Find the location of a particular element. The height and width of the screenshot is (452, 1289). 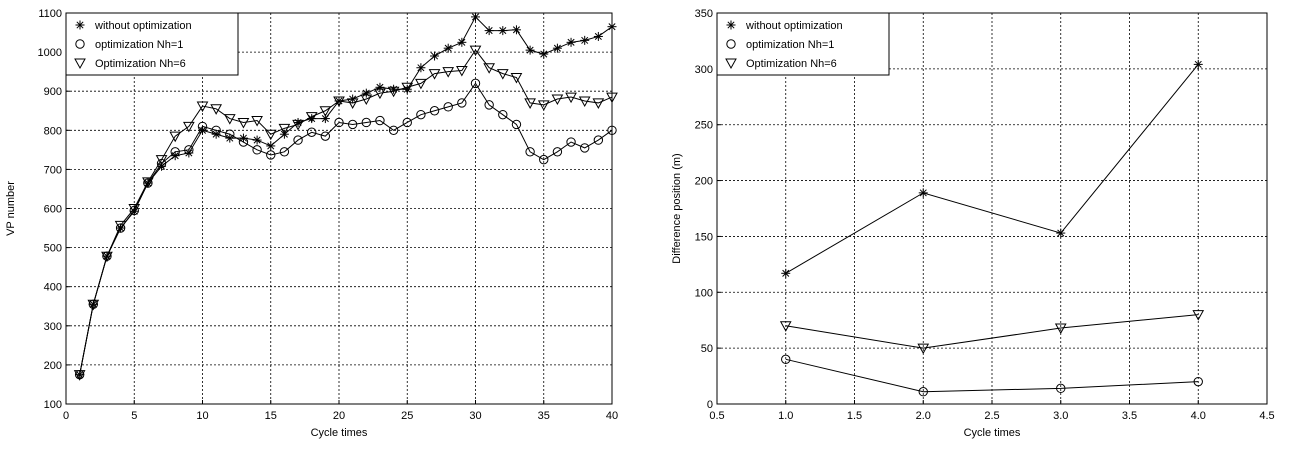

y-axis-label: Difference position (m) is located at coordinates (677, 208).